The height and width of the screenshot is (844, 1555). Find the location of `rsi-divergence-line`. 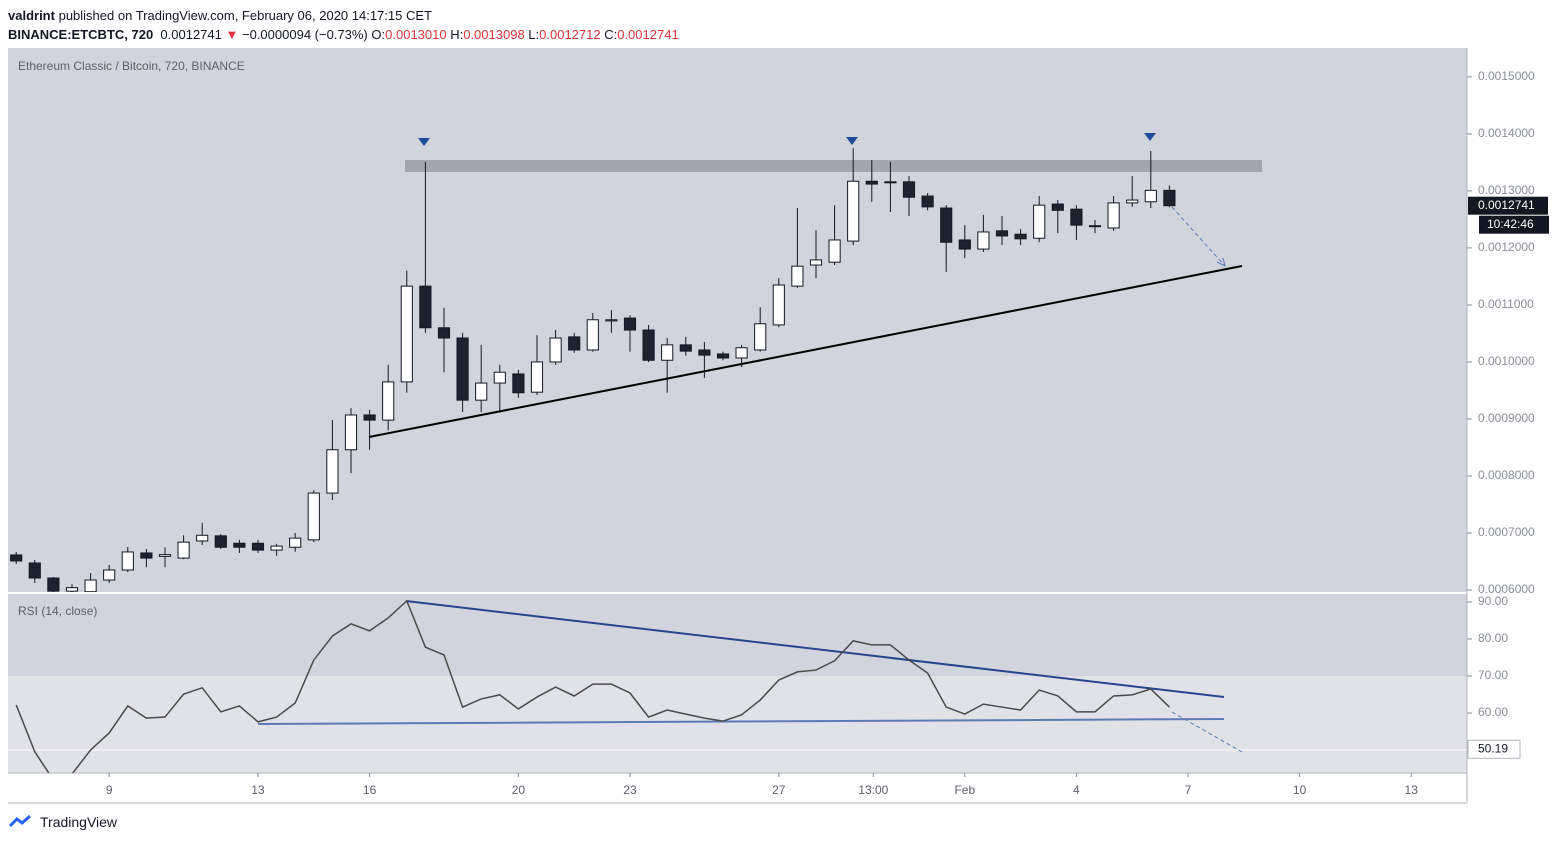

rsi-divergence-line is located at coordinates (815, 649).